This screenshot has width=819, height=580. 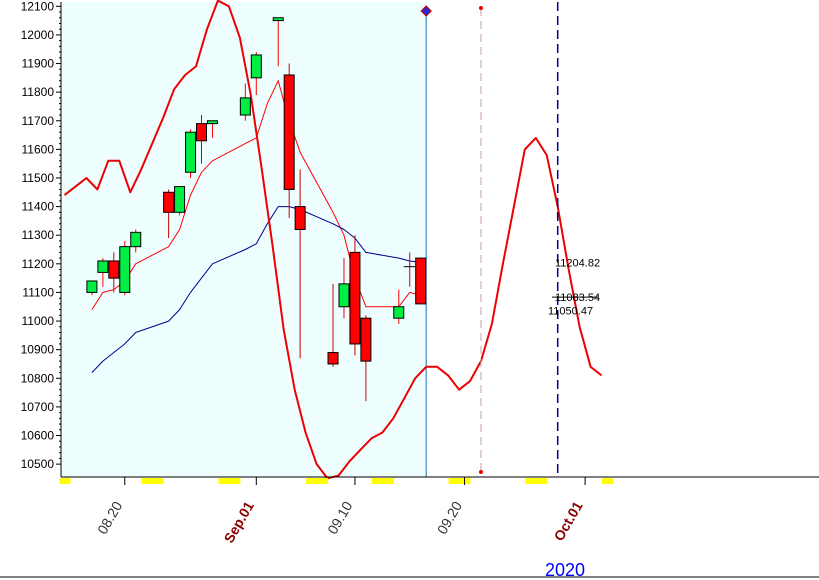 What do you see at coordinates (238, 521) in the screenshot?
I see `x-tick-label: Sep.01` at bounding box center [238, 521].